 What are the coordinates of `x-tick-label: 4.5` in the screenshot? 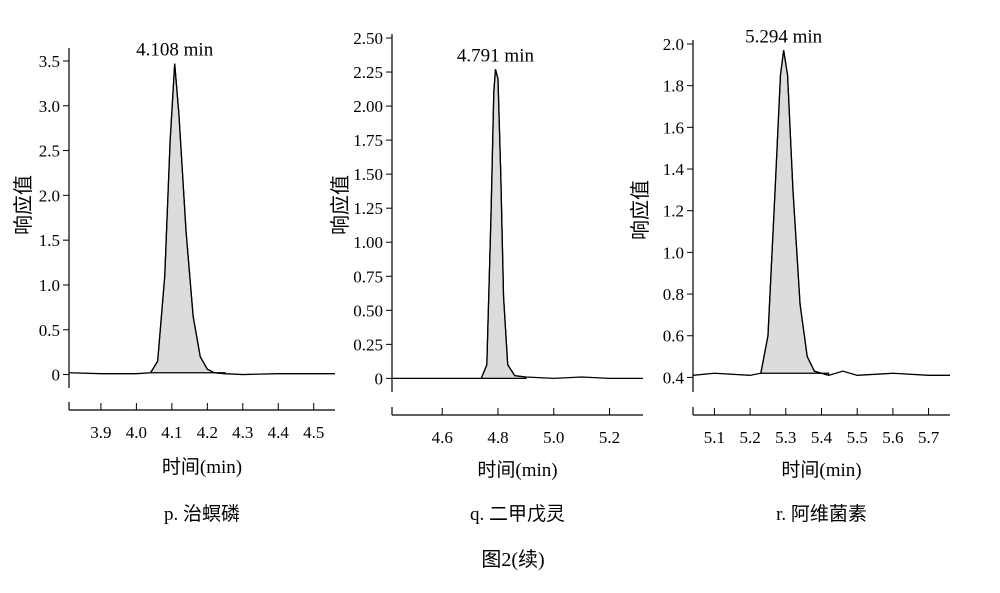 It's located at (313, 432).